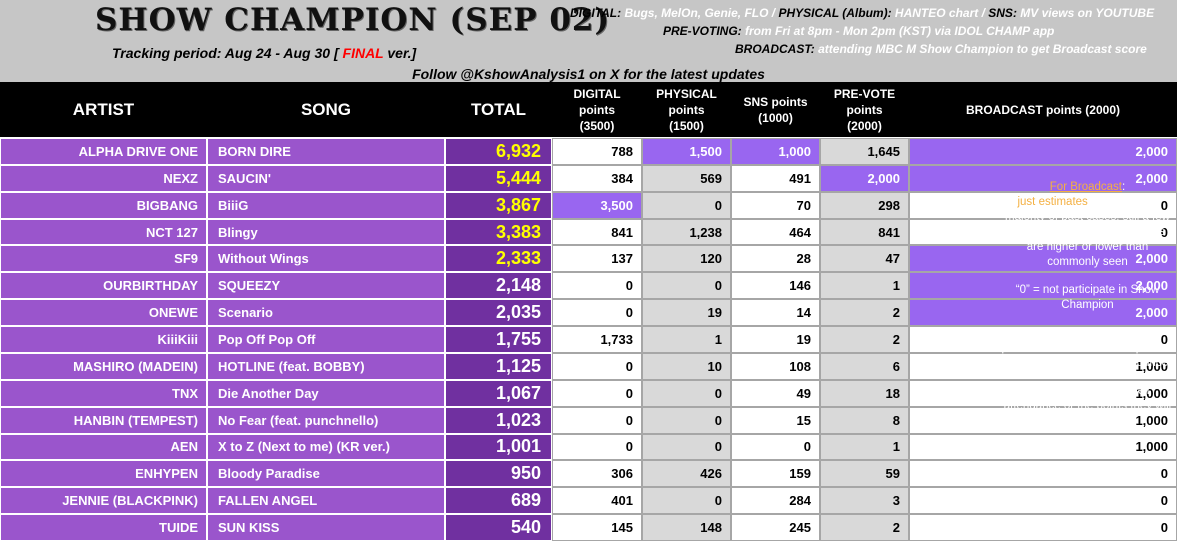 The image size is (1177, 541). I want to click on points-cell: 120, so click(686, 259).